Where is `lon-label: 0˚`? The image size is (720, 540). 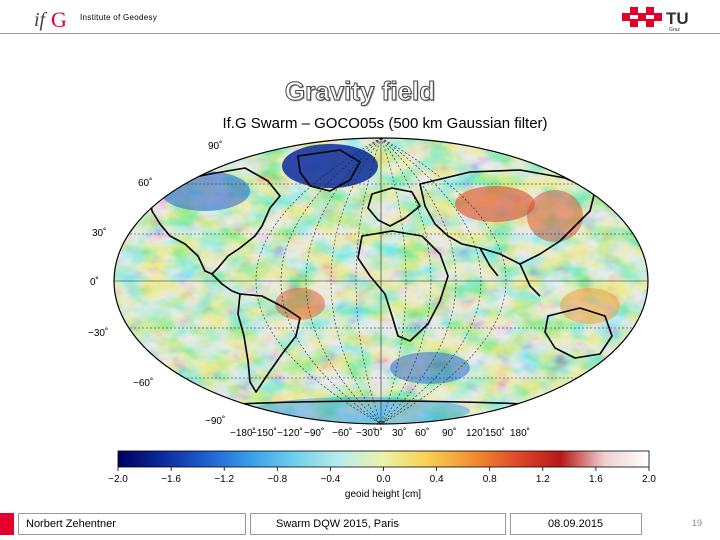
lon-label: 0˚ is located at coordinates (378, 433).